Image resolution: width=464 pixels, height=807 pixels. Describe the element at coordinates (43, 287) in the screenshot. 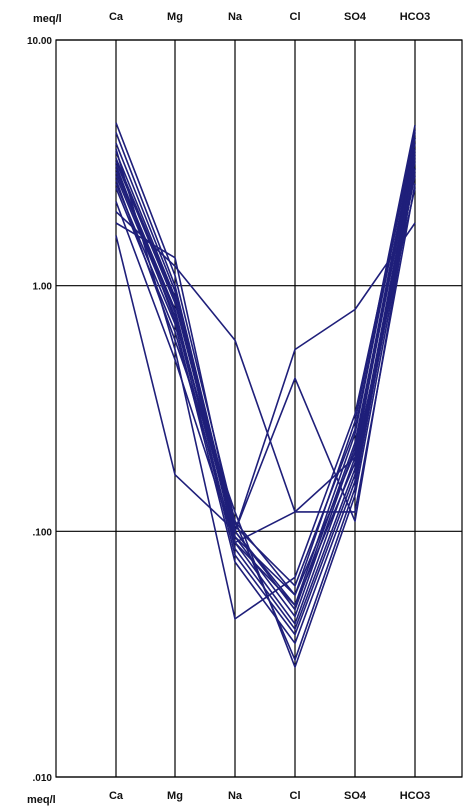

I see `y-tick-label-1: 1.00` at that location.